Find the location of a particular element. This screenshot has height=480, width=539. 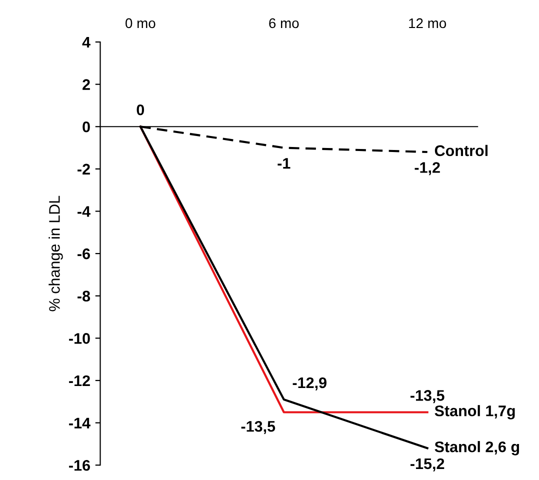

x-tick-label: 12 mo is located at coordinates (427, 23).